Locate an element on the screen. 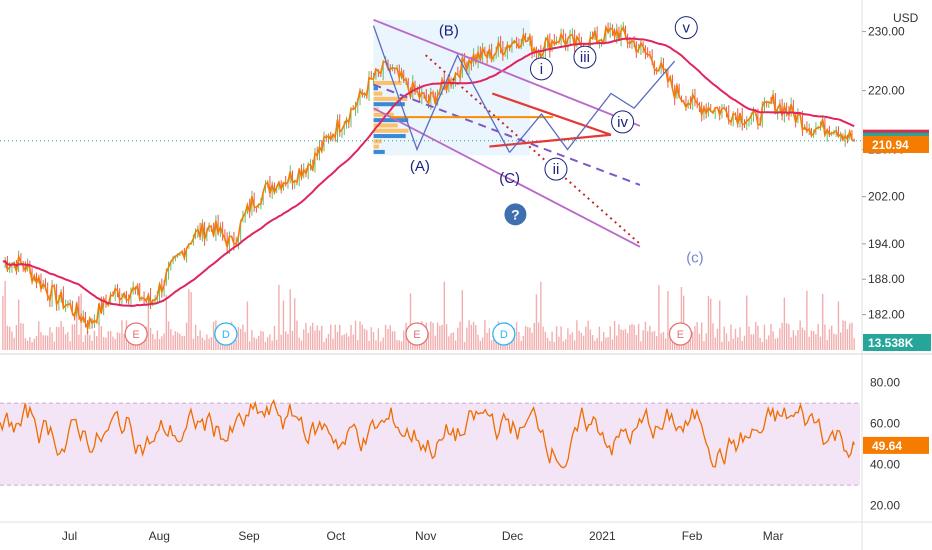  rsi-layer is located at coordinates (430, 442).